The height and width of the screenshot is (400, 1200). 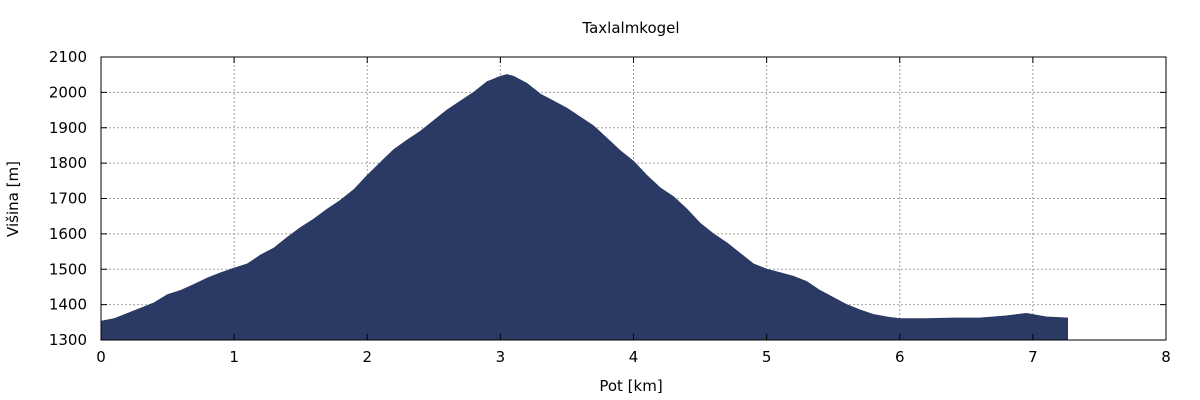 What do you see at coordinates (501, 357) in the screenshot?
I see `x-tick-label: 3` at bounding box center [501, 357].